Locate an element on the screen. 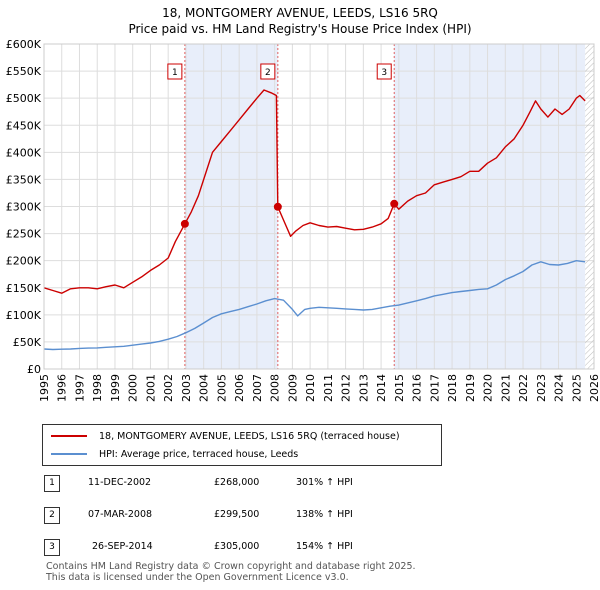 This screenshot has width=600, height=590. y-tick-label: £450K is located at coordinates (24, 125).